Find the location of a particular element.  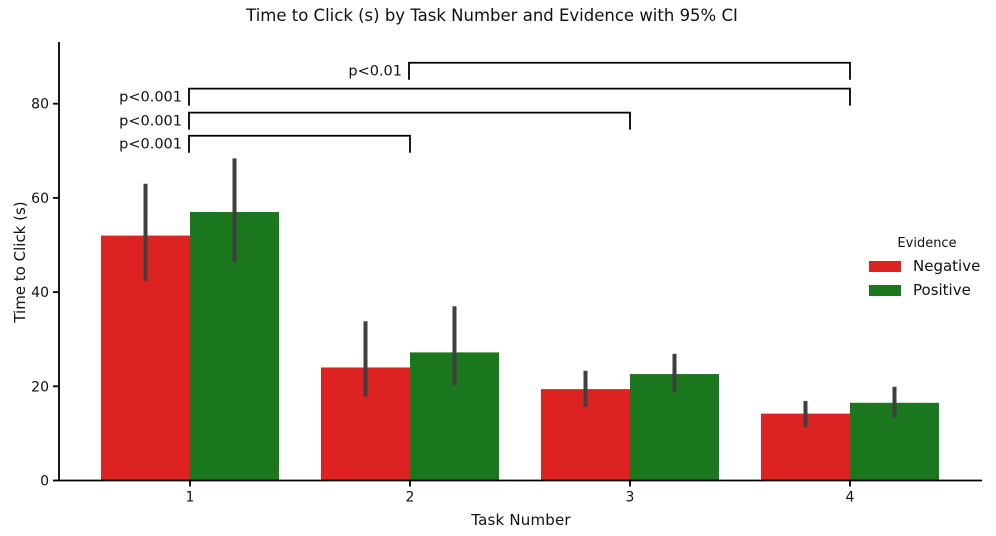

sig-bracket-label-3: p<0.001 is located at coordinates (150, 122).